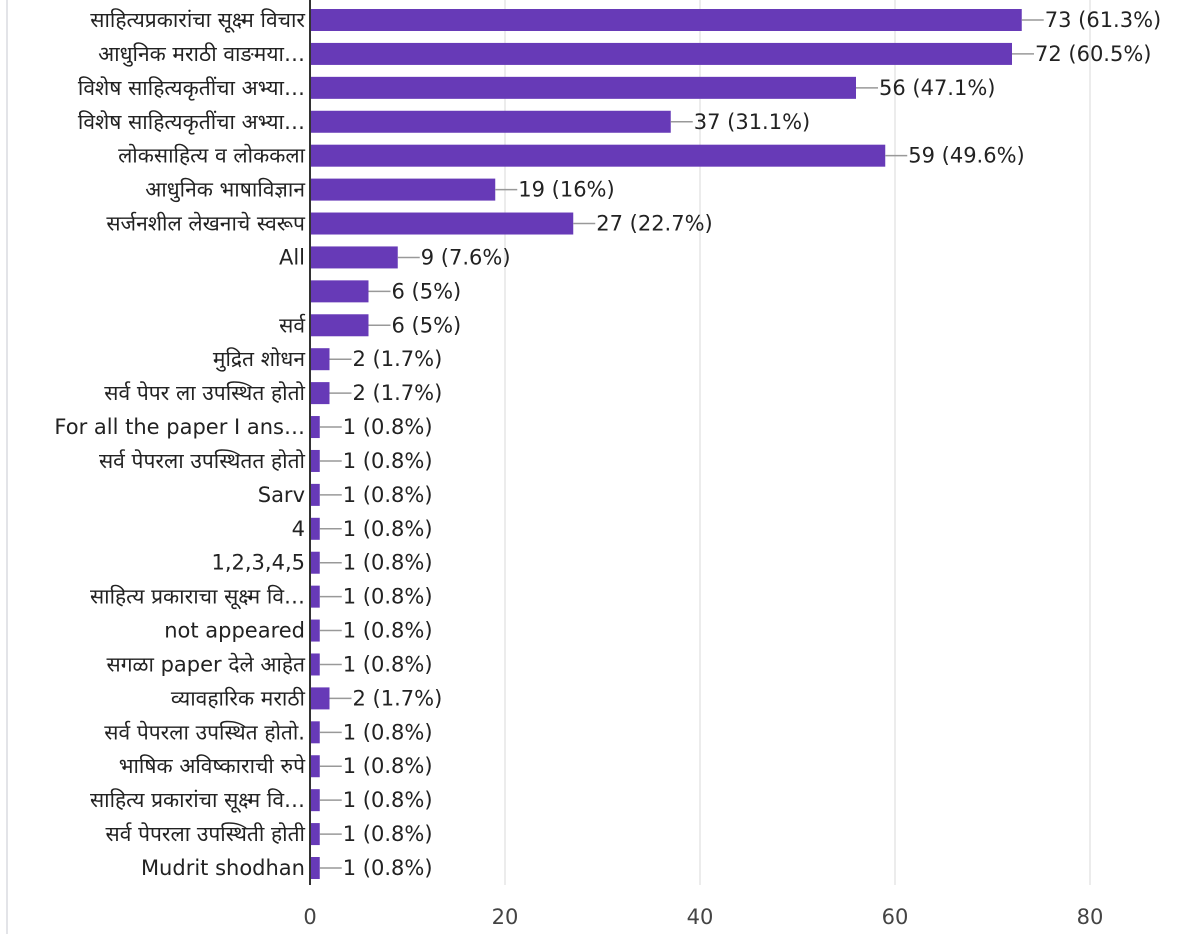 This screenshot has width=1182, height=934. Describe the element at coordinates (1090, 917) in the screenshot. I see `x-tick-label: 80` at that location.